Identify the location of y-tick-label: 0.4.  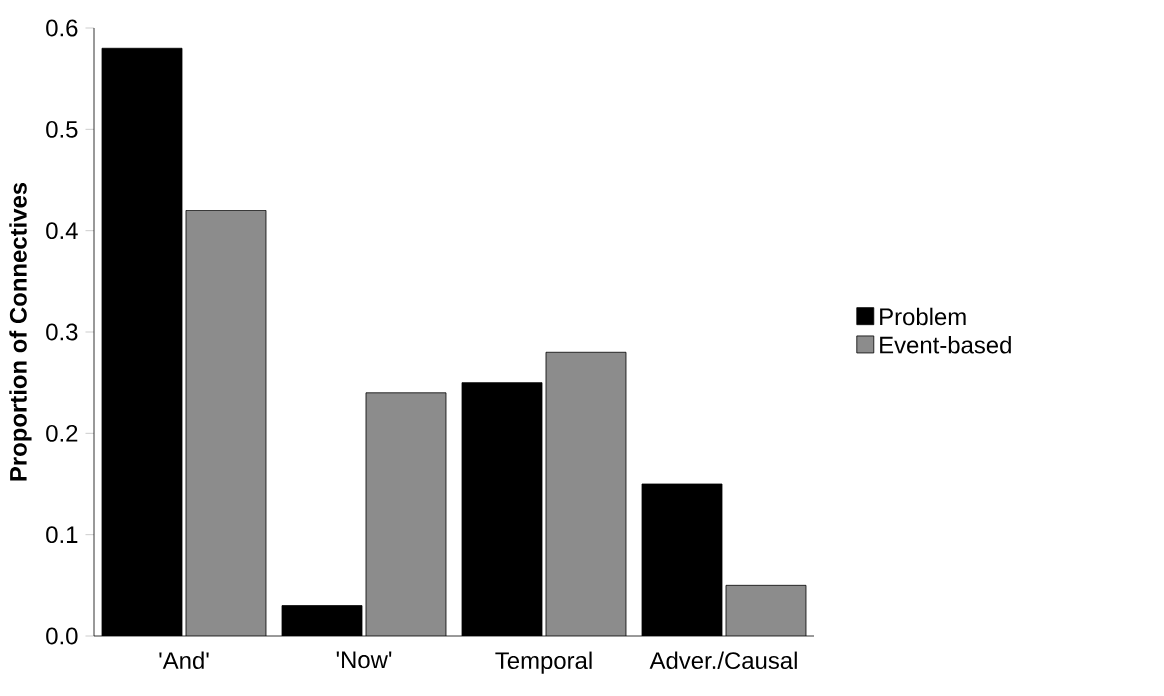
(62, 231).